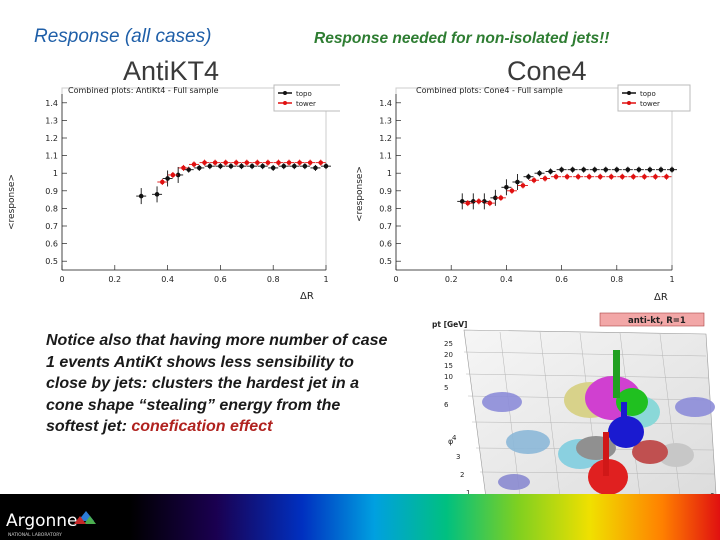  Describe the element at coordinates (385, 226) in the screenshot. I see `y-tick-label: 0.7` at that location.